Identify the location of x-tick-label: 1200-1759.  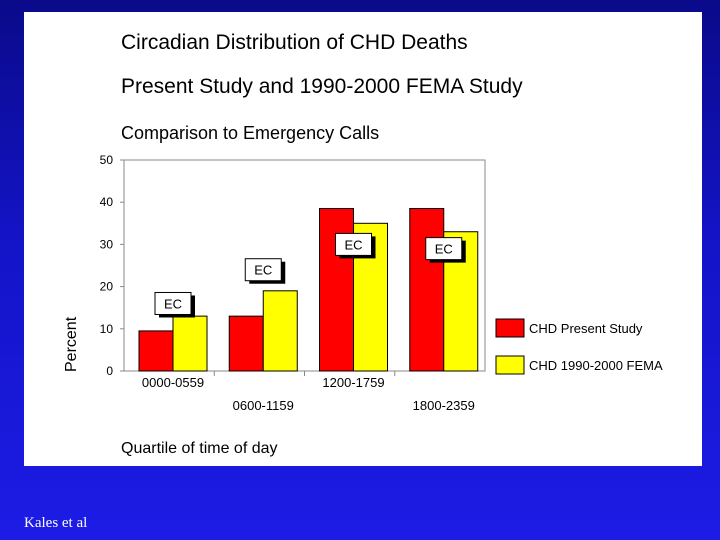
(353, 382).